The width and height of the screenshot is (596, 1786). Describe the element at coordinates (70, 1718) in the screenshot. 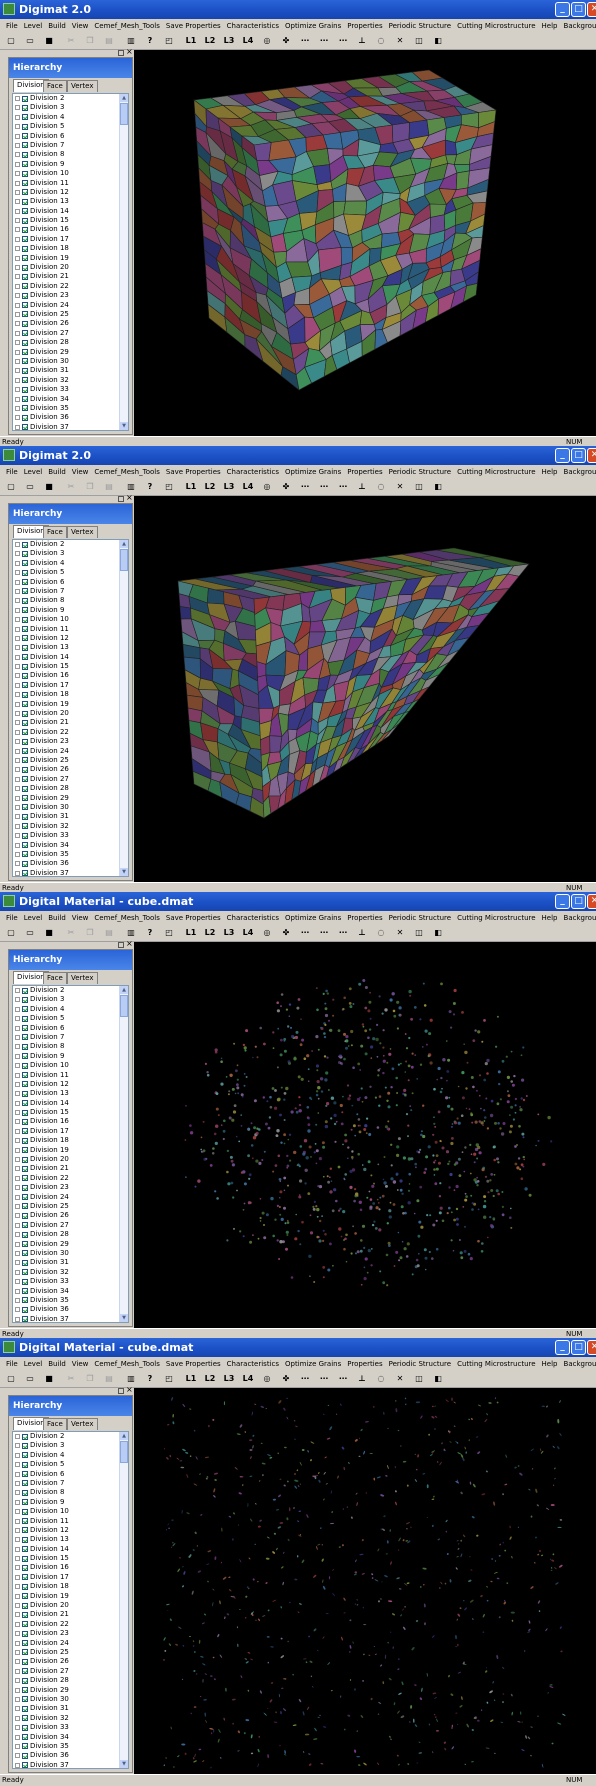

I see `tree-item: Division 32` at that location.